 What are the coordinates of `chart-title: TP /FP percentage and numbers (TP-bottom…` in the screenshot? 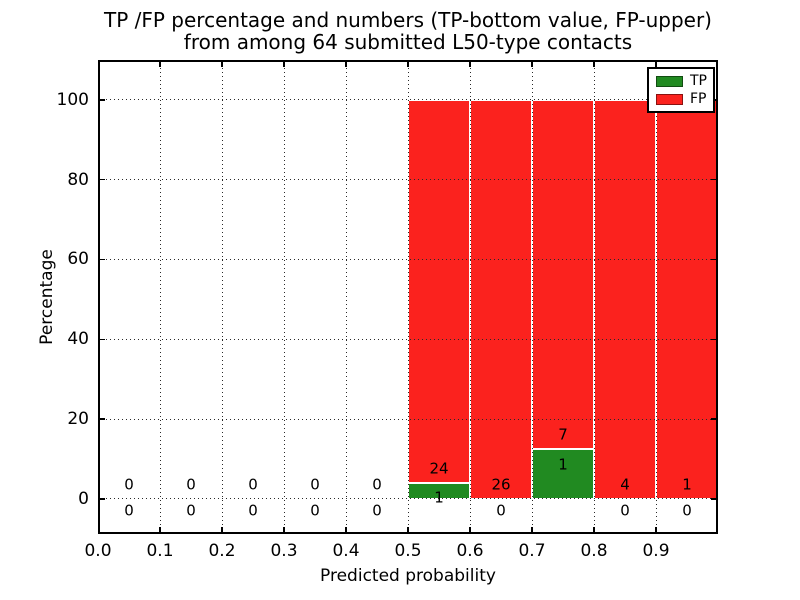 It's located at (408, 31).